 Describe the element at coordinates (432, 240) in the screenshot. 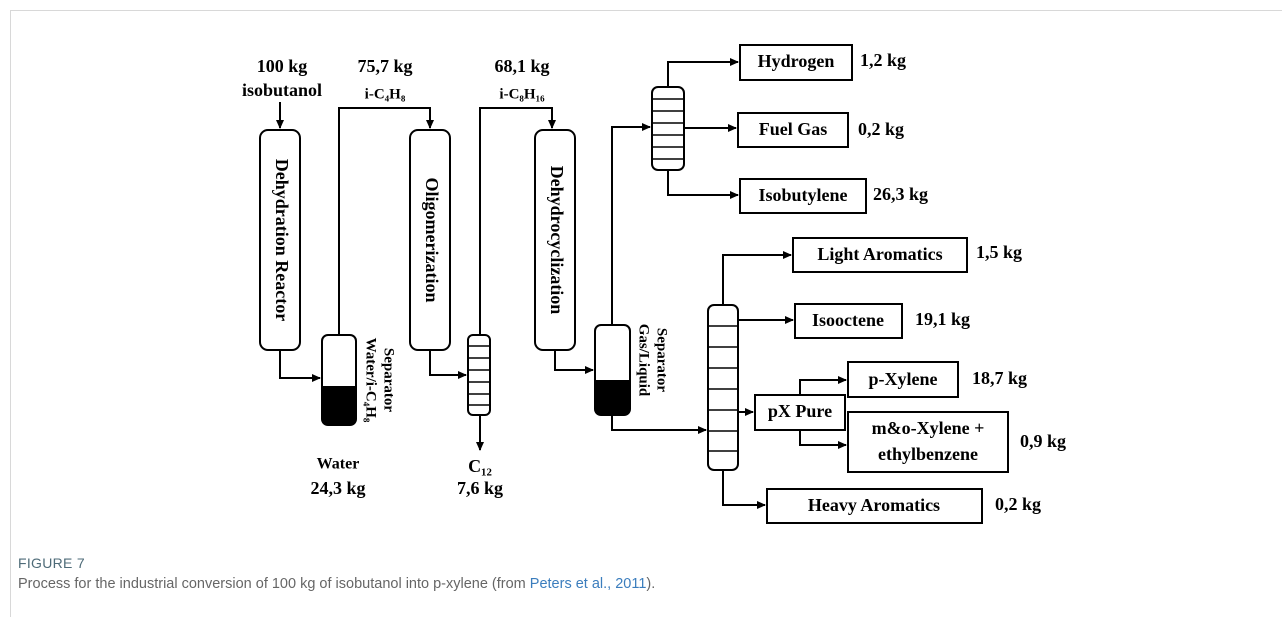

I see `oligomerization-label: Oligomerization` at that location.